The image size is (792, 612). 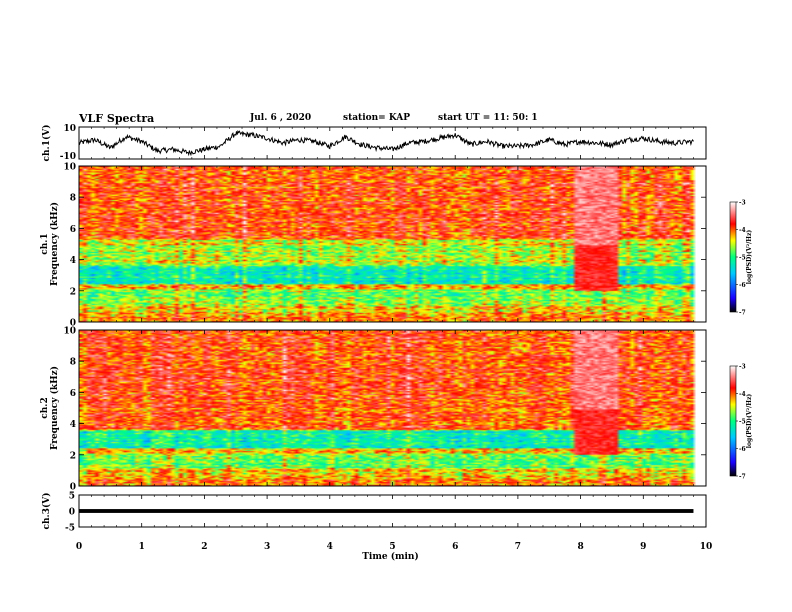 What do you see at coordinates (330, 547) in the screenshot?
I see `x-tick-label: 4` at bounding box center [330, 547].